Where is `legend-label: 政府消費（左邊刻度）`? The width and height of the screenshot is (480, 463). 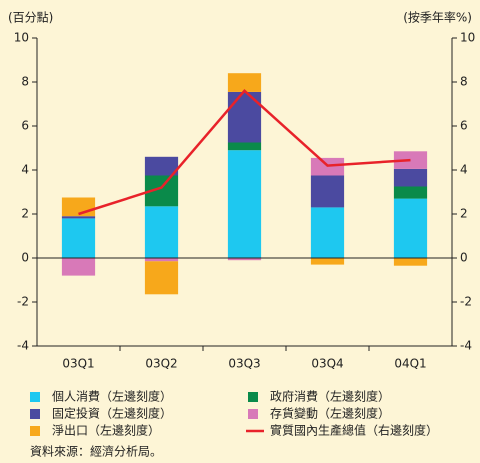
legend-label: 政府消費（左邊刻度） is located at coordinates (330, 396).